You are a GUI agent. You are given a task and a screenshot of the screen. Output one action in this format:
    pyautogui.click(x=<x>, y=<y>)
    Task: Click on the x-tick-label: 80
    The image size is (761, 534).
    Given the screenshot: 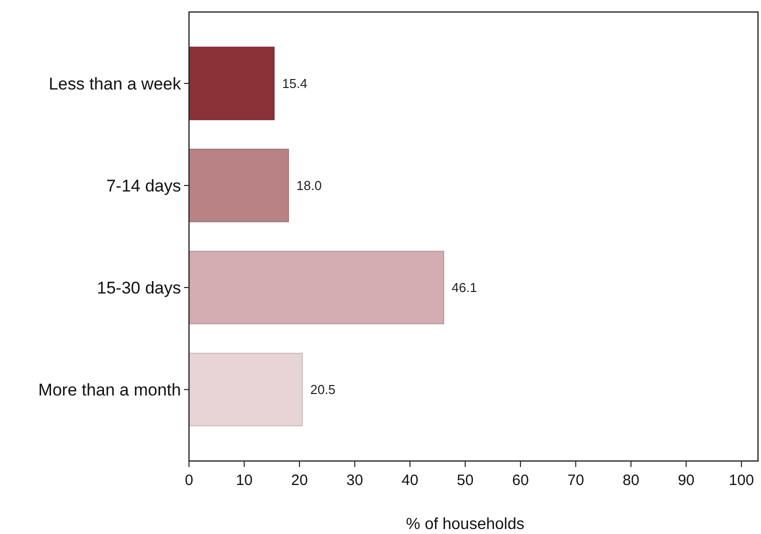 What is the action you would take?
    pyautogui.click(x=631, y=480)
    